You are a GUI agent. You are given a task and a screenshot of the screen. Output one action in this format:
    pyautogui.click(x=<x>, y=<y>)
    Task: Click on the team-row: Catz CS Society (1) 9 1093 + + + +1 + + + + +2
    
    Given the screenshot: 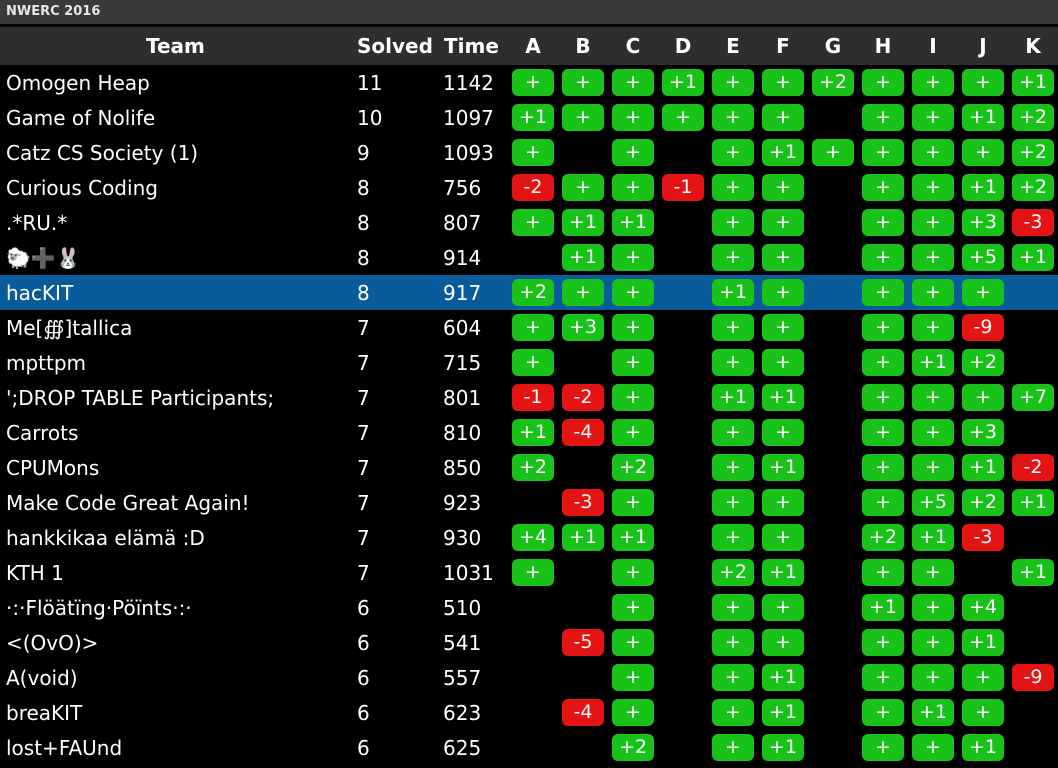 What is the action you would take?
    pyautogui.click(x=529, y=152)
    